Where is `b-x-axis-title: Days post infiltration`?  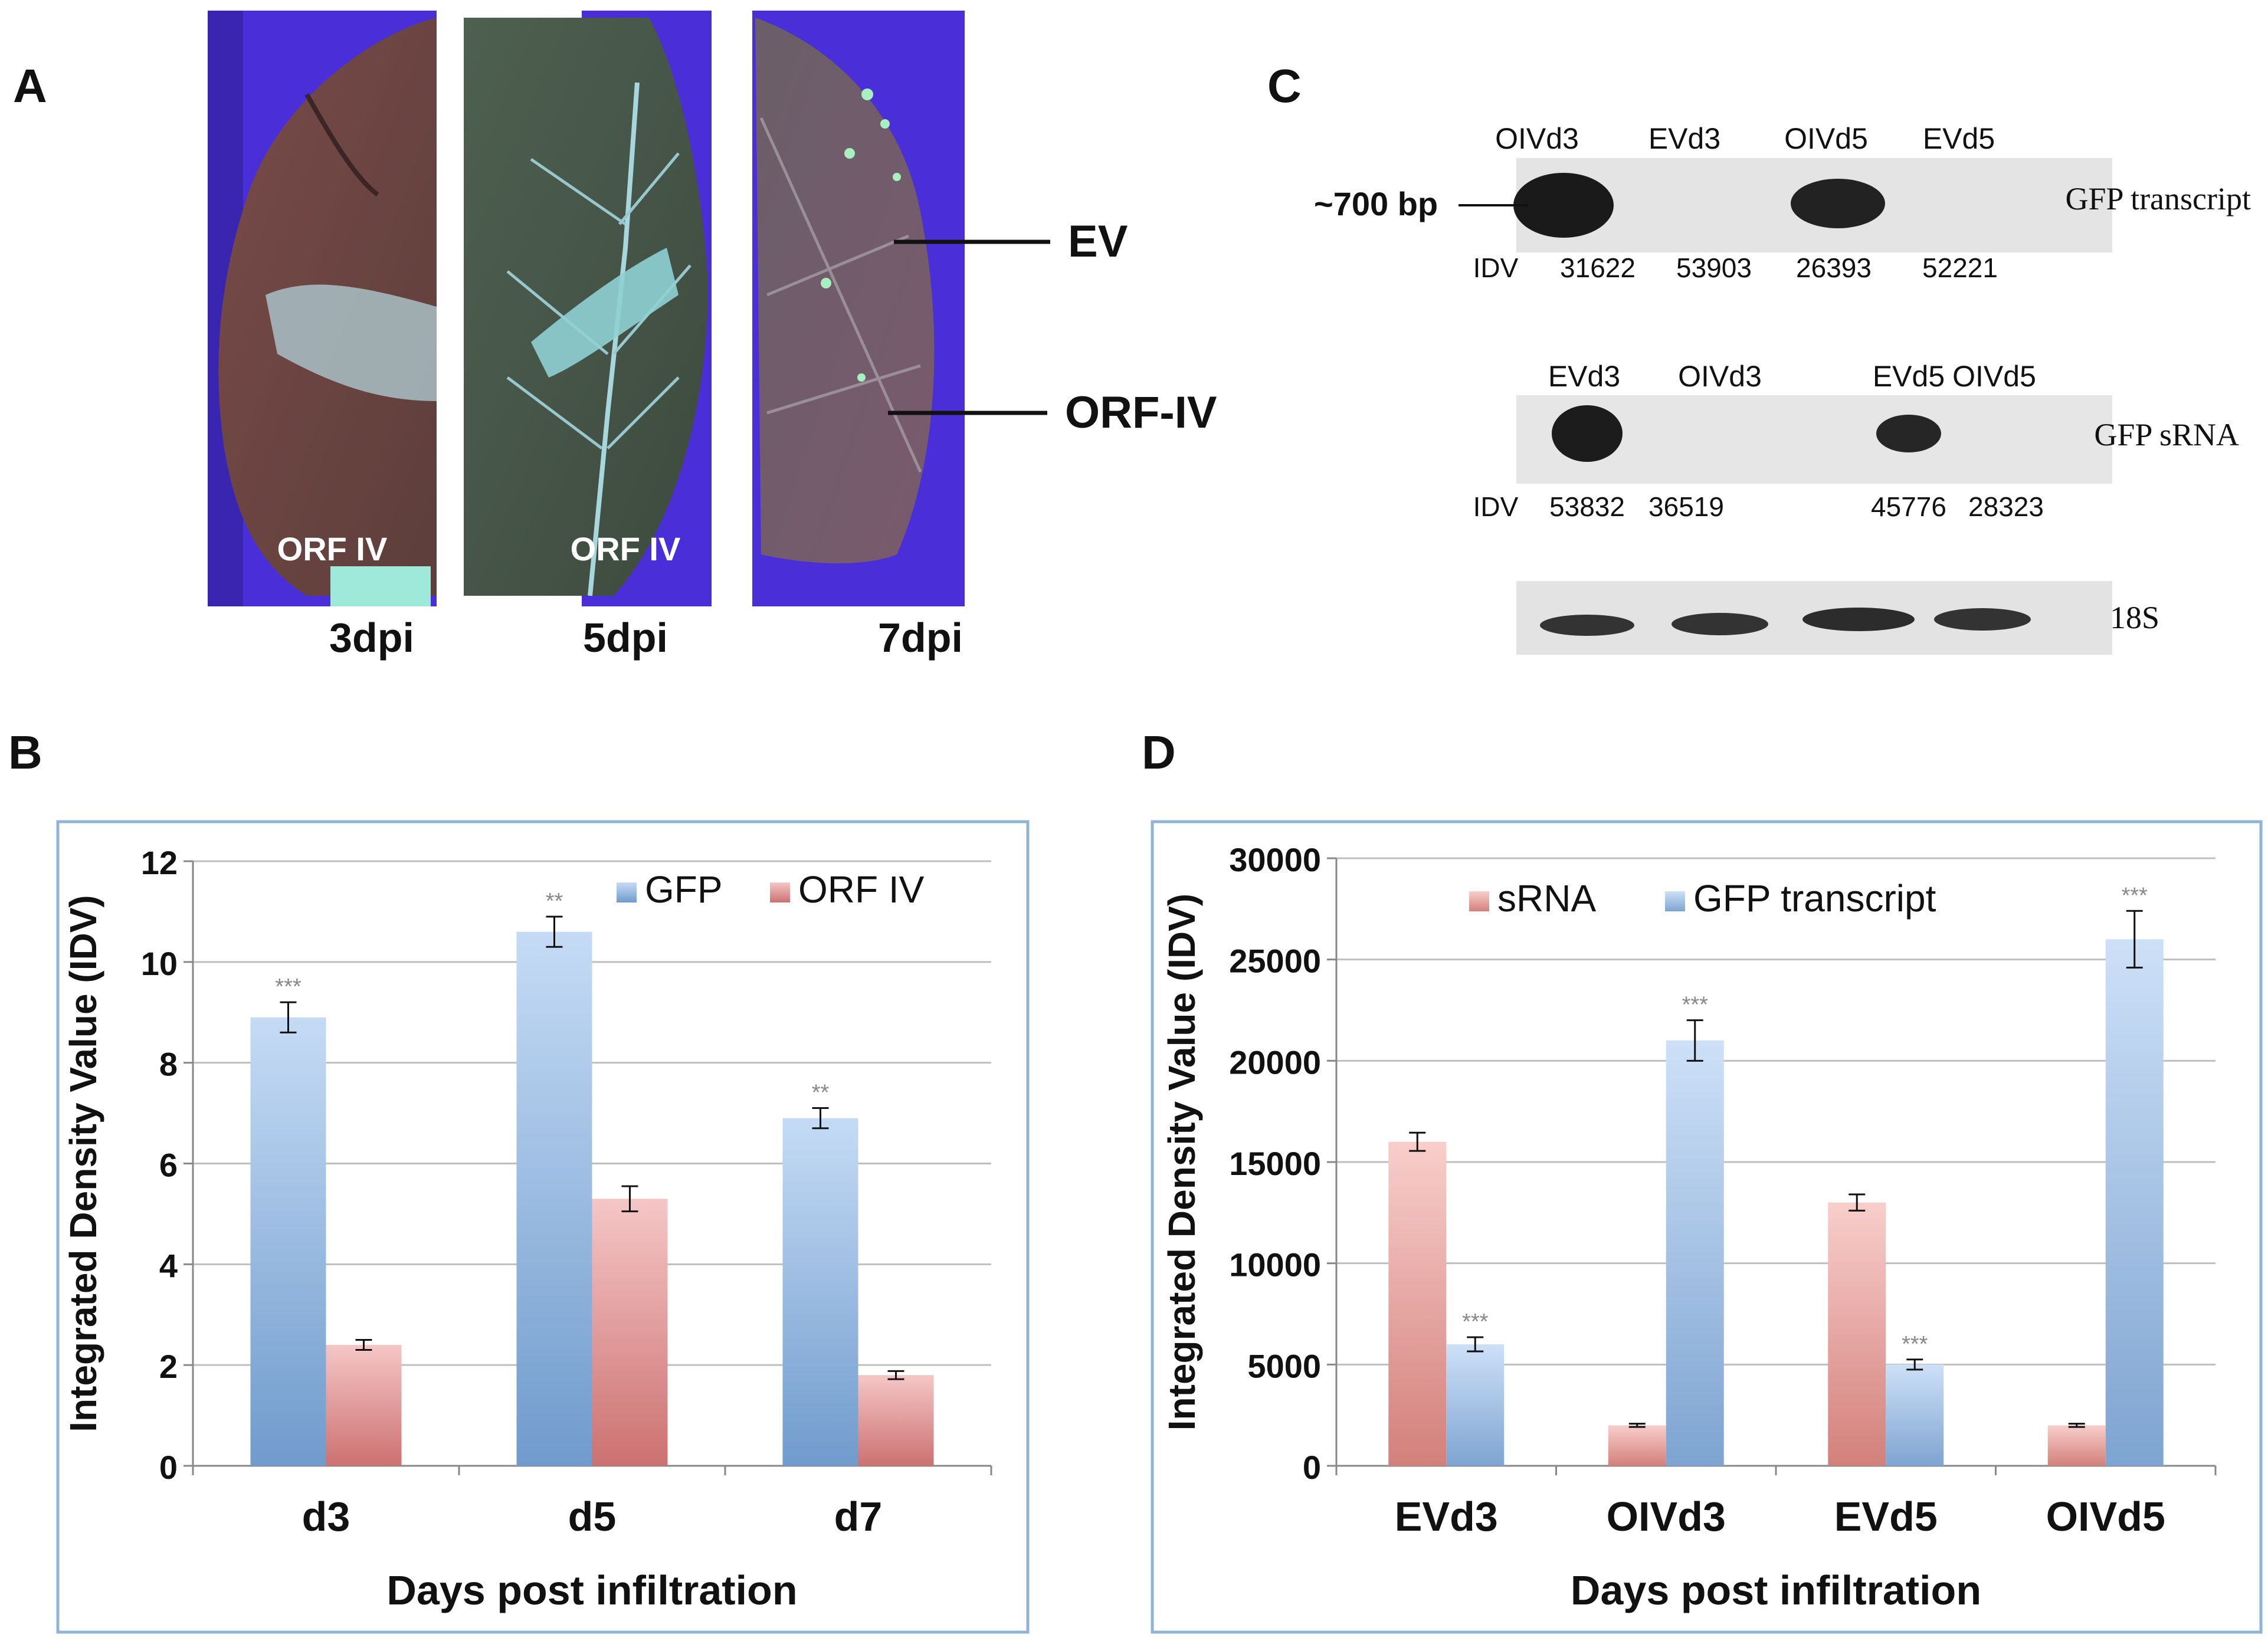 b-x-axis-title: Days post infiltration is located at coordinates (591, 1590).